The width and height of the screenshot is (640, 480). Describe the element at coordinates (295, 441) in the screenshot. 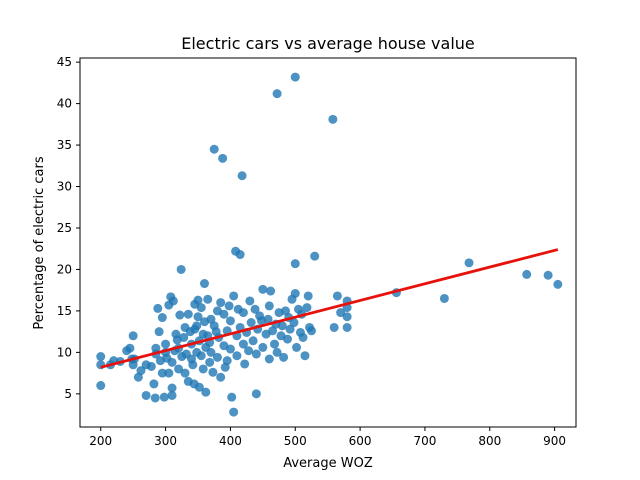

I see `x-tick-label: 500` at that location.